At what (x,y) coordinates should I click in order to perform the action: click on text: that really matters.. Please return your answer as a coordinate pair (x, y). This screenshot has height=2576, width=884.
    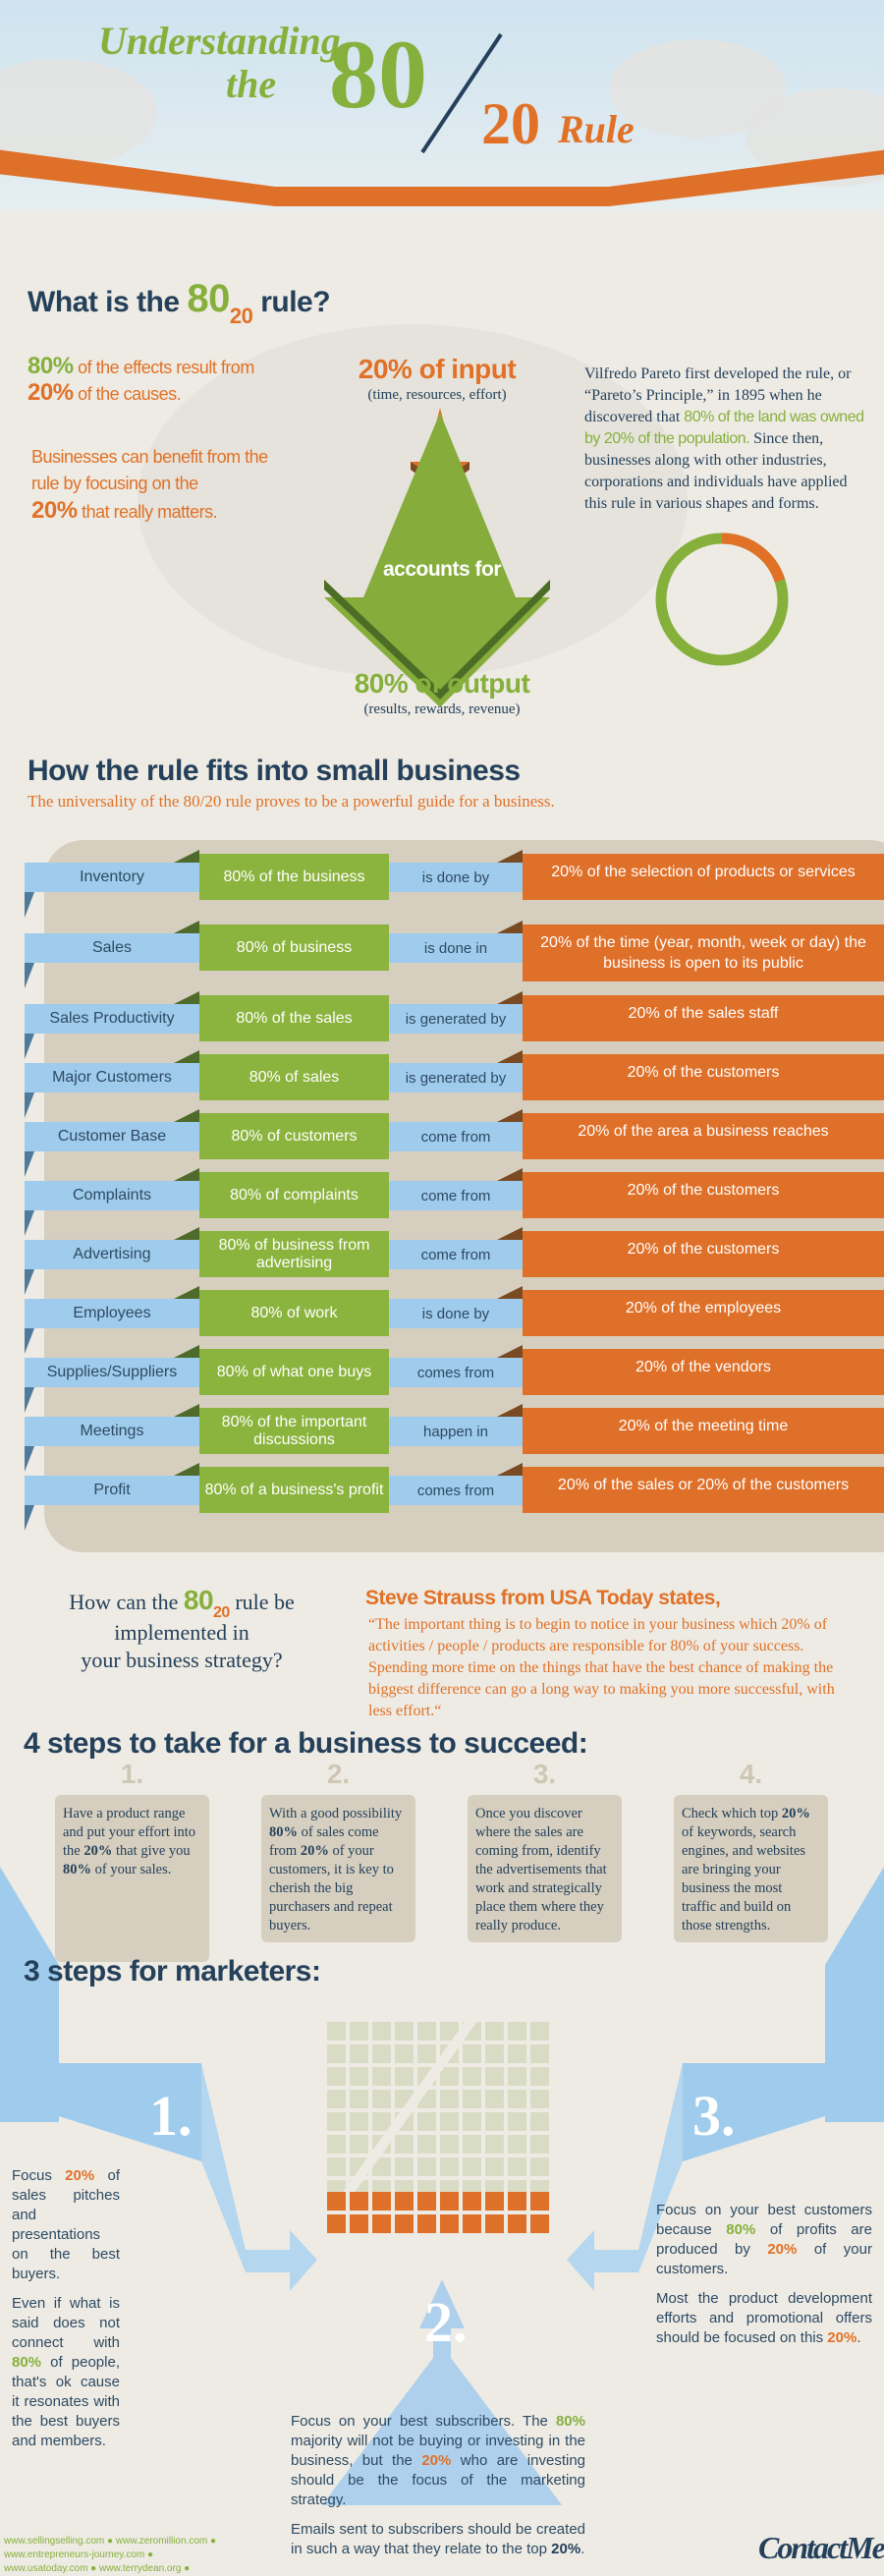
    Looking at the image, I should click on (150, 512).